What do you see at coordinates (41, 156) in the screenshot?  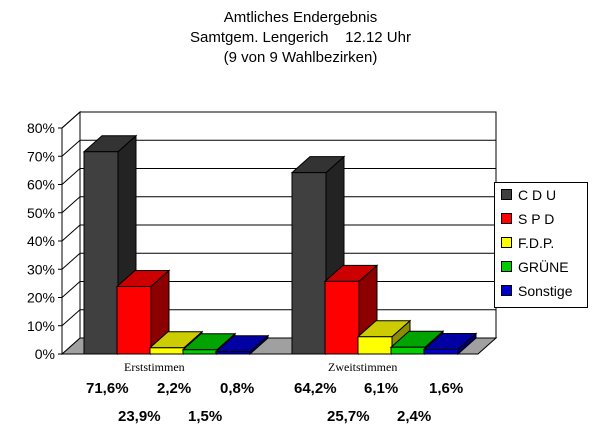 I see `y-tick-label: 70%` at bounding box center [41, 156].